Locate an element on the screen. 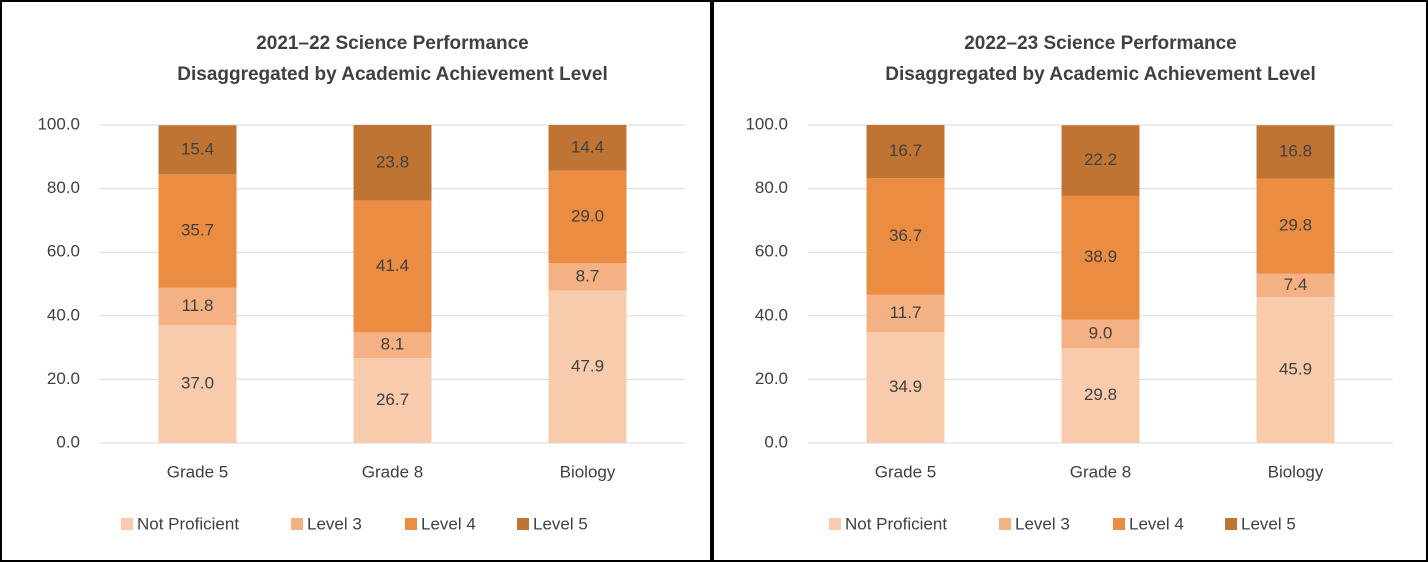 The image size is (1428, 562). data-label: 38.9 is located at coordinates (1100, 256).